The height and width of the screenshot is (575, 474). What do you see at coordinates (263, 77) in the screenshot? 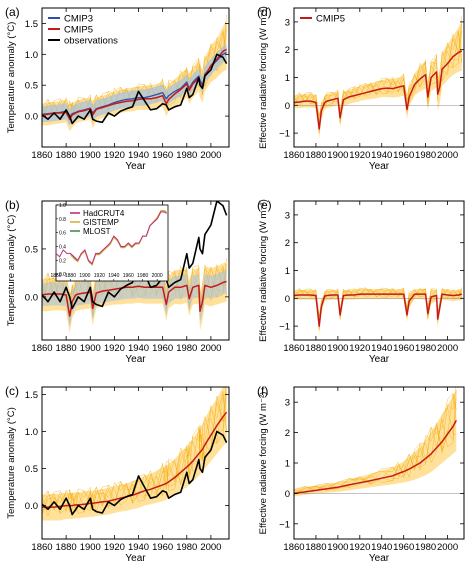
I see `y-axis-label: Effective radiative forcing (W m⁻²)` at bounding box center [263, 77].